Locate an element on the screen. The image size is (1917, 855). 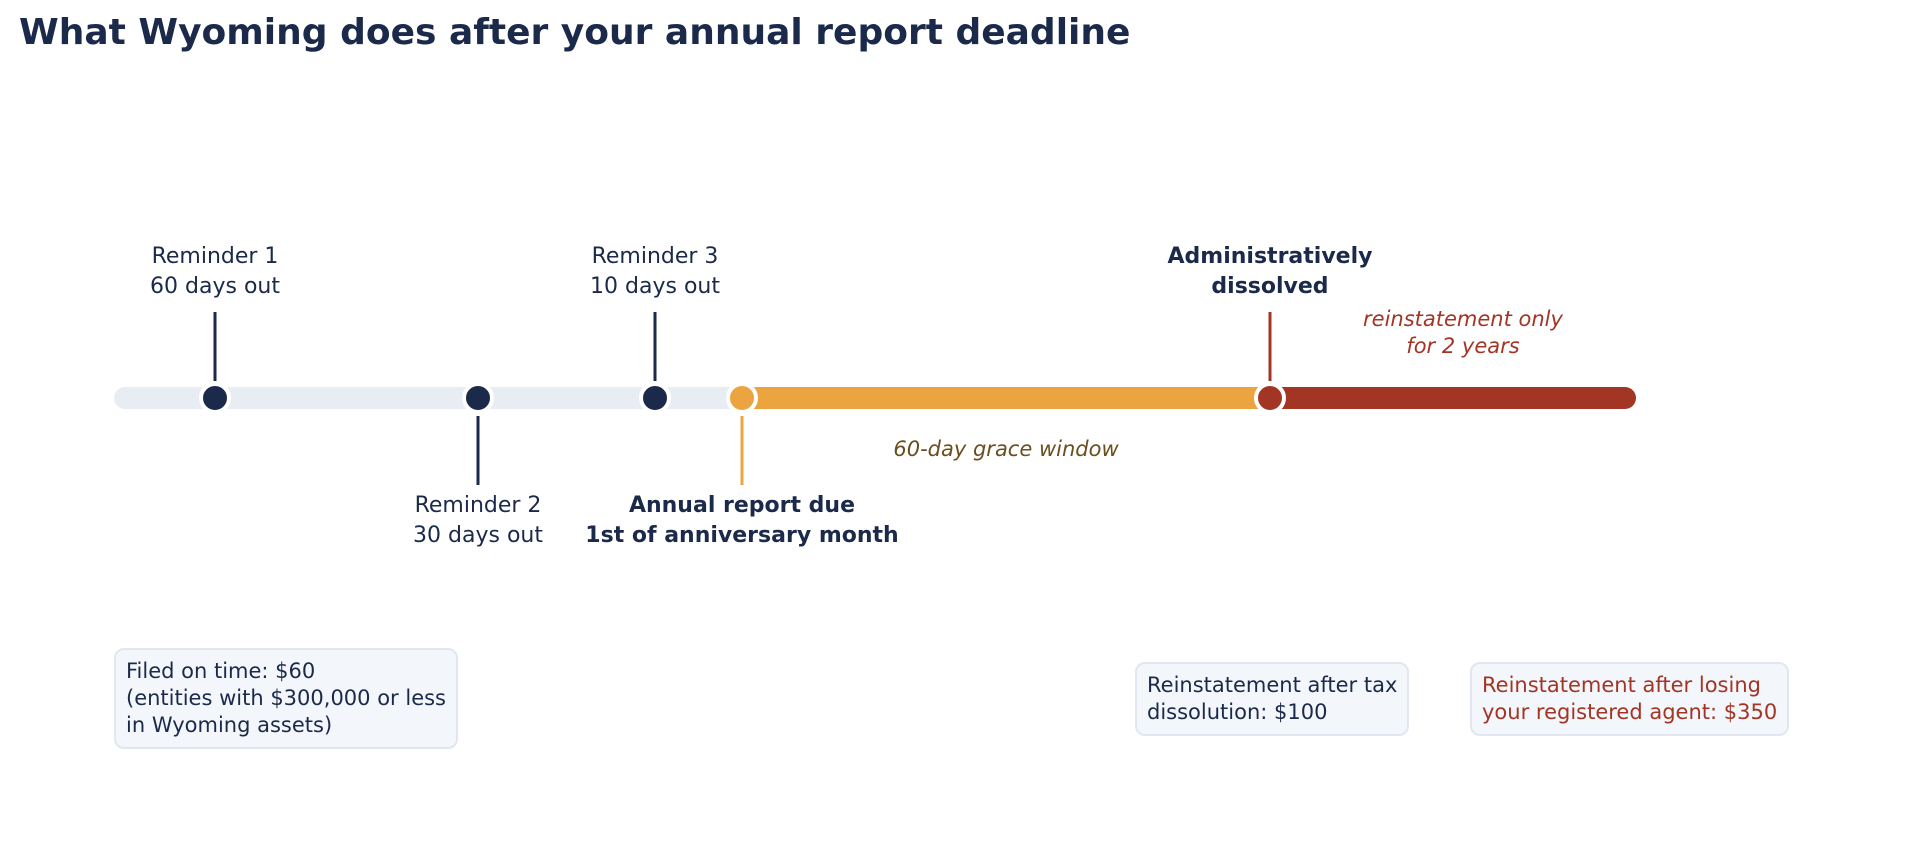
label-line: reinstatement only is located at coordinates (1463, 319).